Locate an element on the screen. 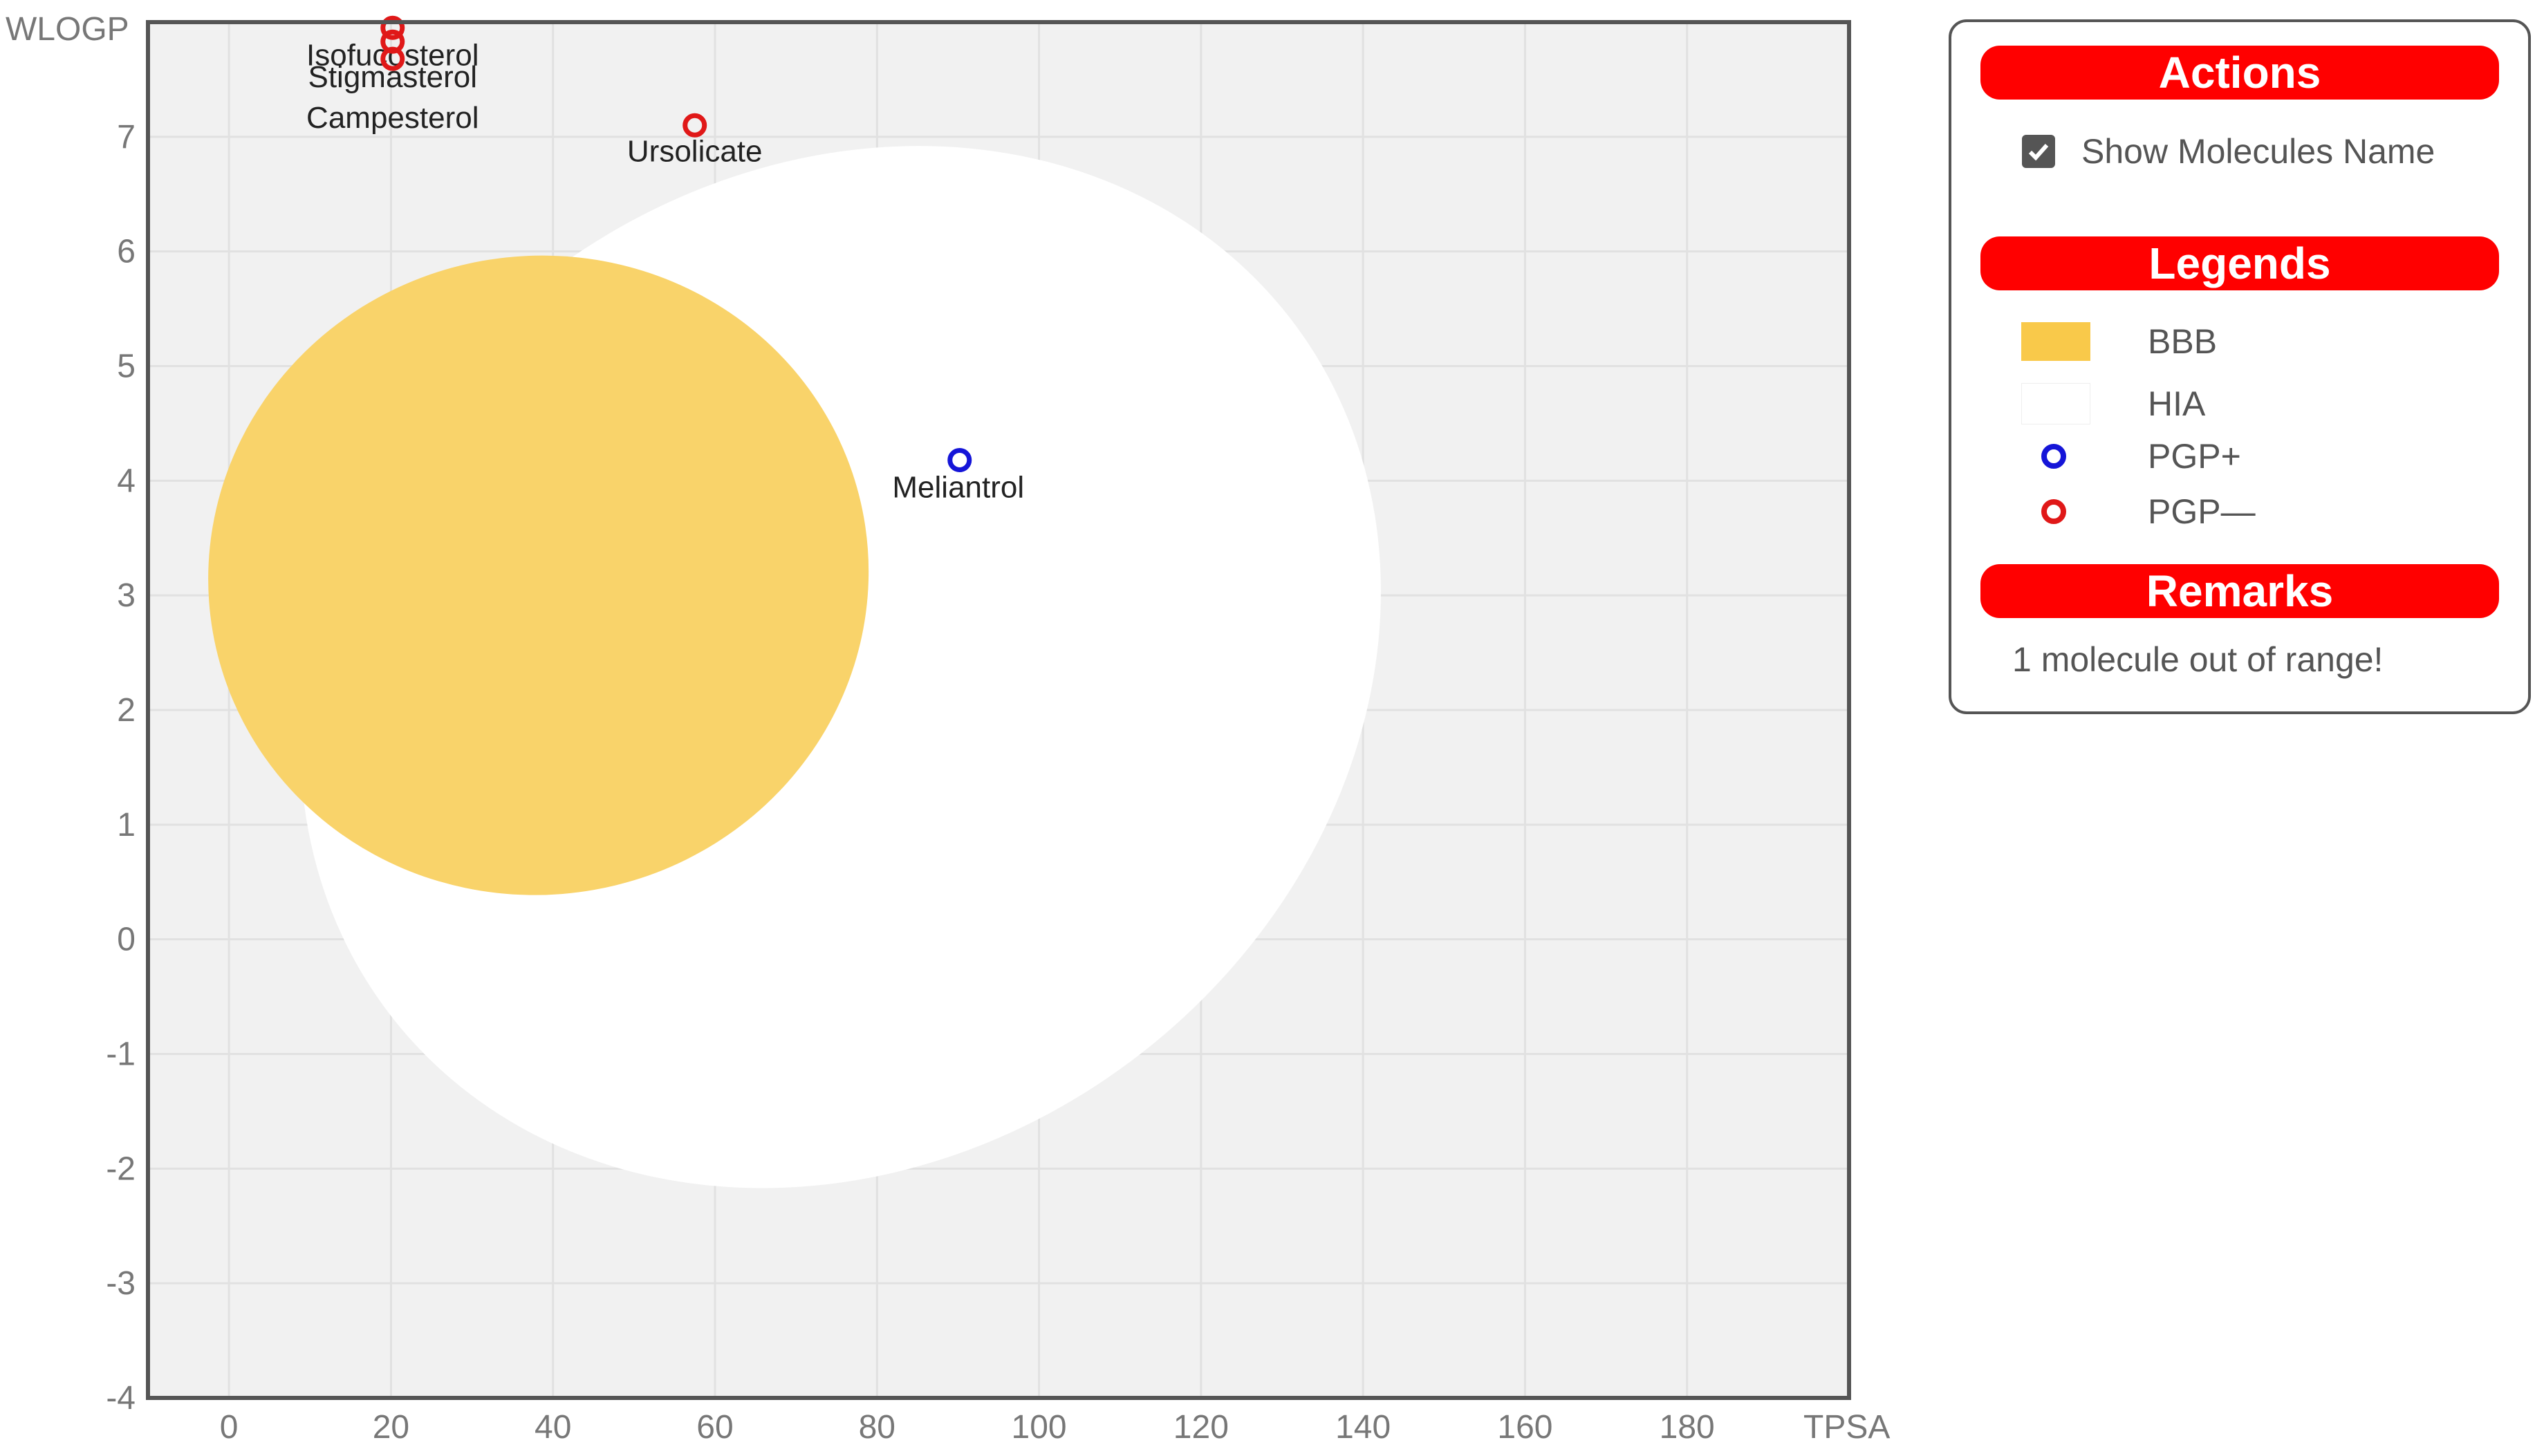 This screenshot has width=2544, height=1456. remarks-label: 1 molecule out of range! is located at coordinates (2198, 659).